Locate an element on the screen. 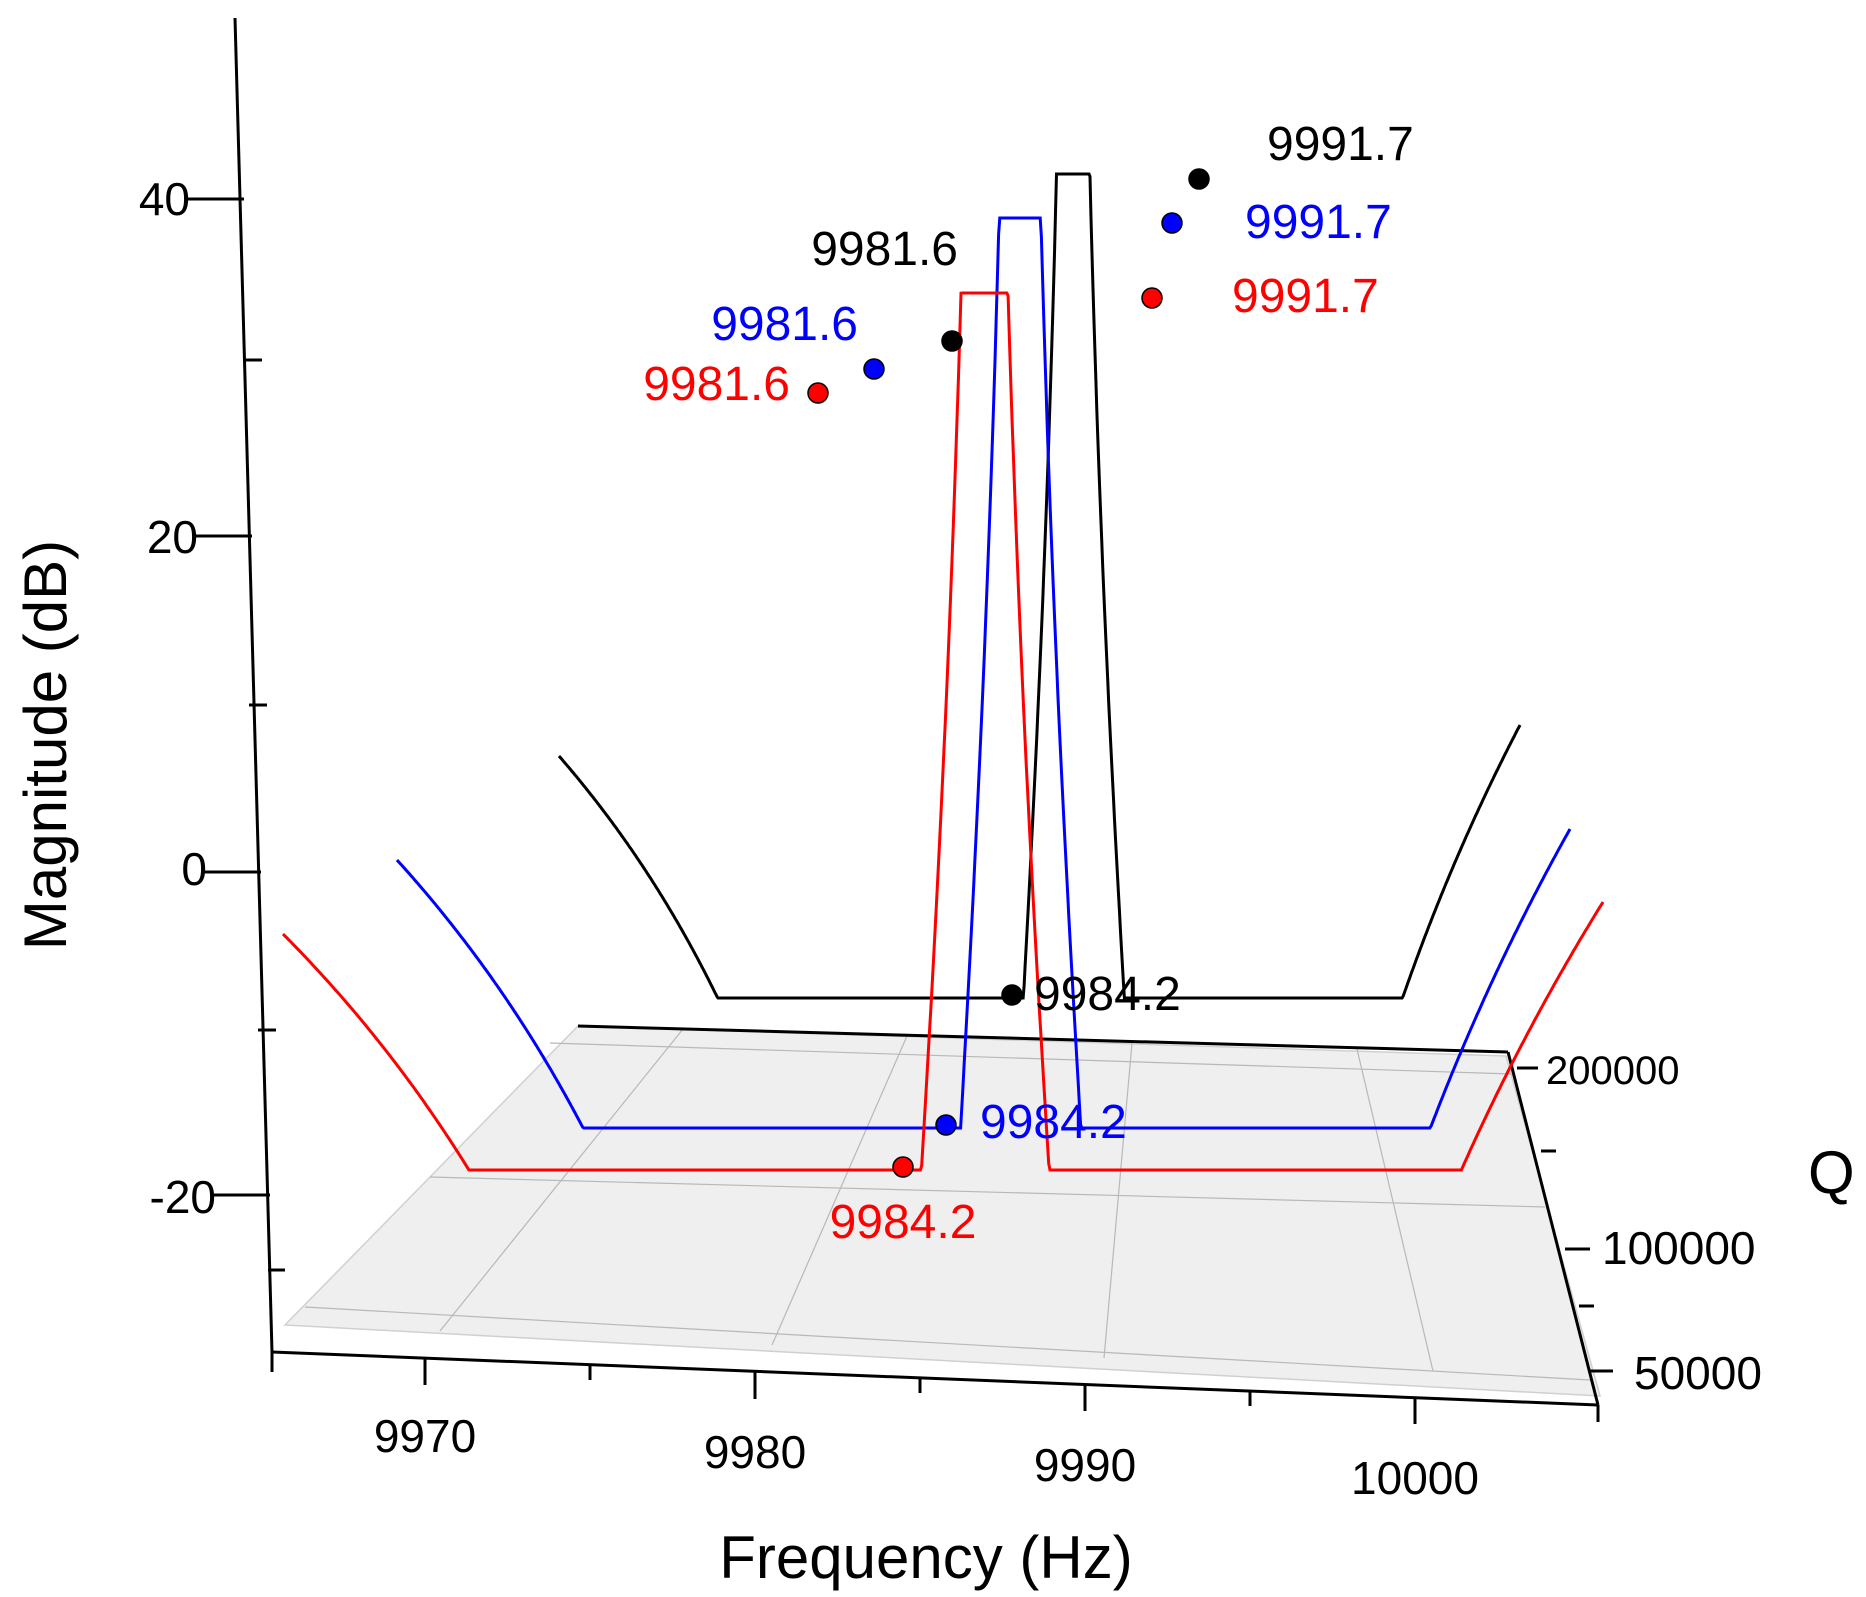  label-antiresonance-1: 9984.2 is located at coordinates (1053, 1122).